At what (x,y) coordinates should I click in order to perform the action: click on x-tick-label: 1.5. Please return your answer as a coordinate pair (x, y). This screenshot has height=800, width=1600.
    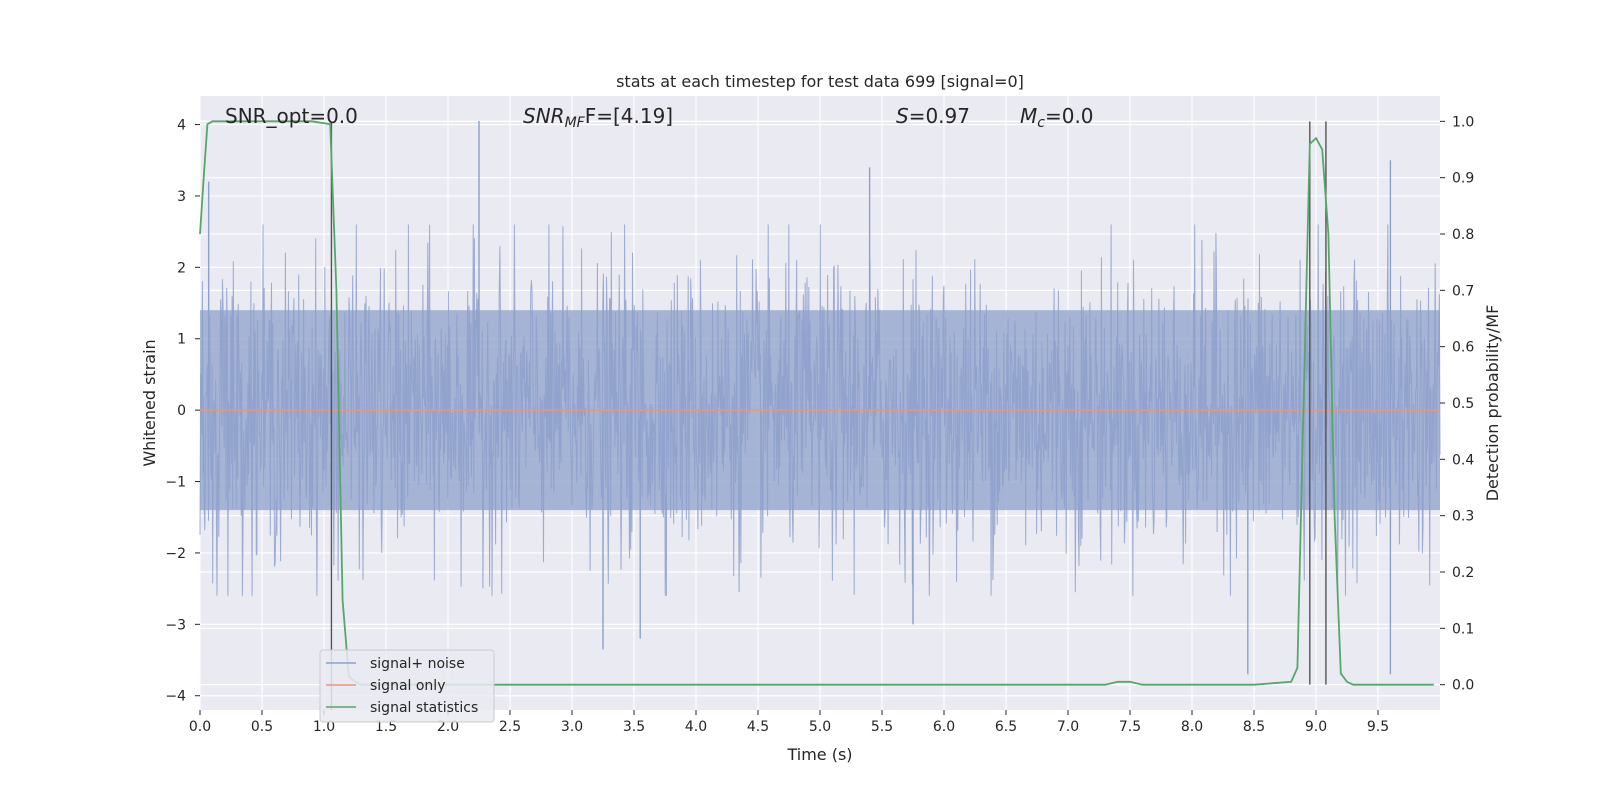
    Looking at the image, I should click on (386, 727).